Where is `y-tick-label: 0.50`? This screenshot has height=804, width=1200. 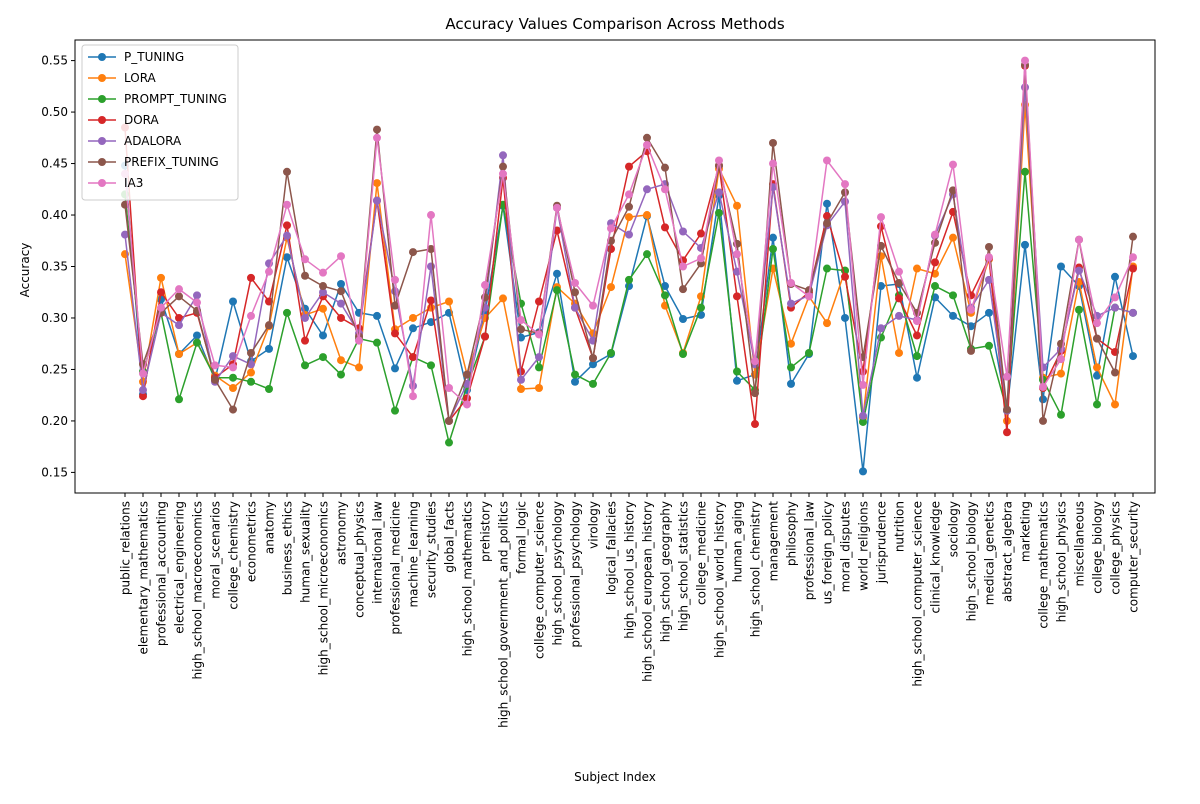 y-tick-label: 0.50 is located at coordinates (54, 112).